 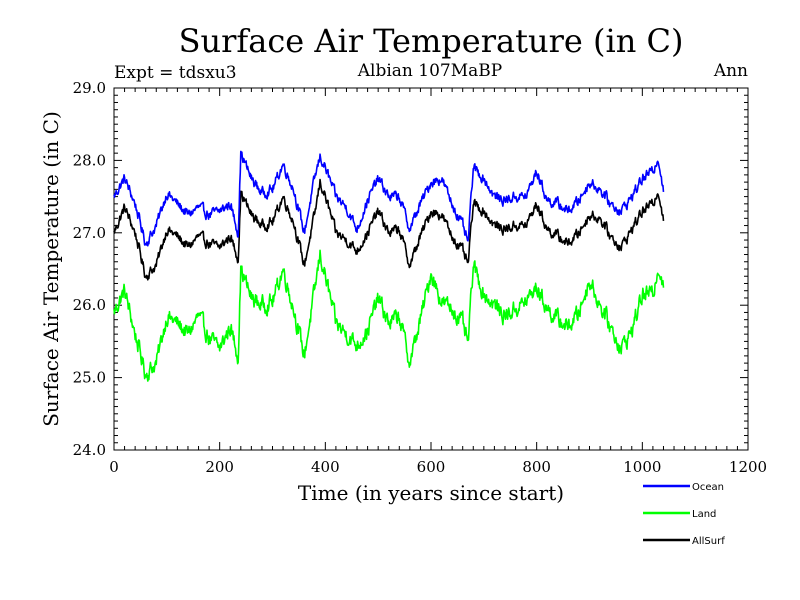 What do you see at coordinates (708, 541) in the screenshot?
I see `legend-label-allsurf: AllSurf` at bounding box center [708, 541].